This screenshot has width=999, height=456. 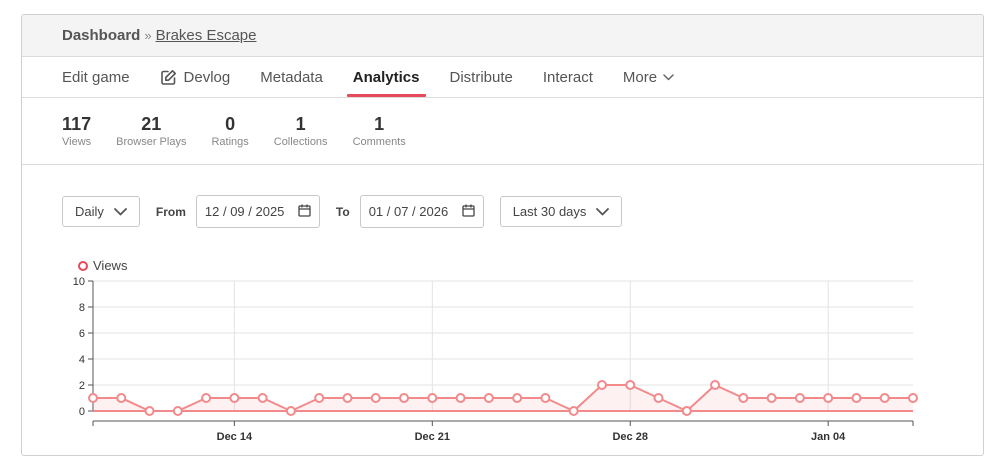 I want to click on y-tick-label: 0, so click(x=82, y=412).